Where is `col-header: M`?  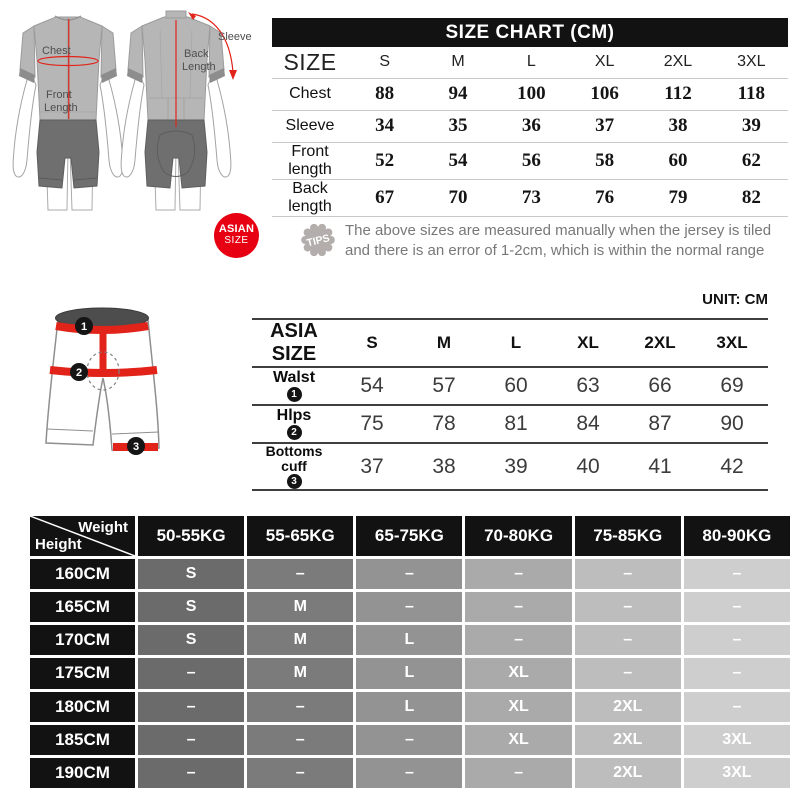
col-header: M is located at coordinates (444, 343).